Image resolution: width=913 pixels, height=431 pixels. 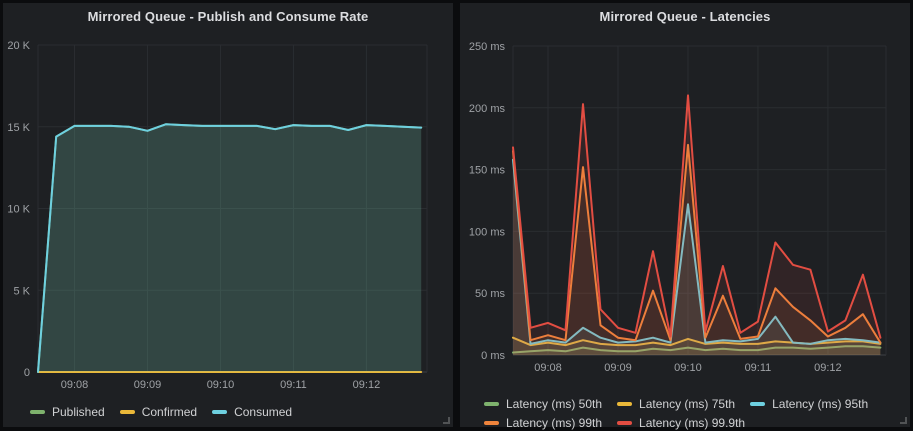 I want to click on y-tick-label: 200 ms, so click(x=487, y=109).